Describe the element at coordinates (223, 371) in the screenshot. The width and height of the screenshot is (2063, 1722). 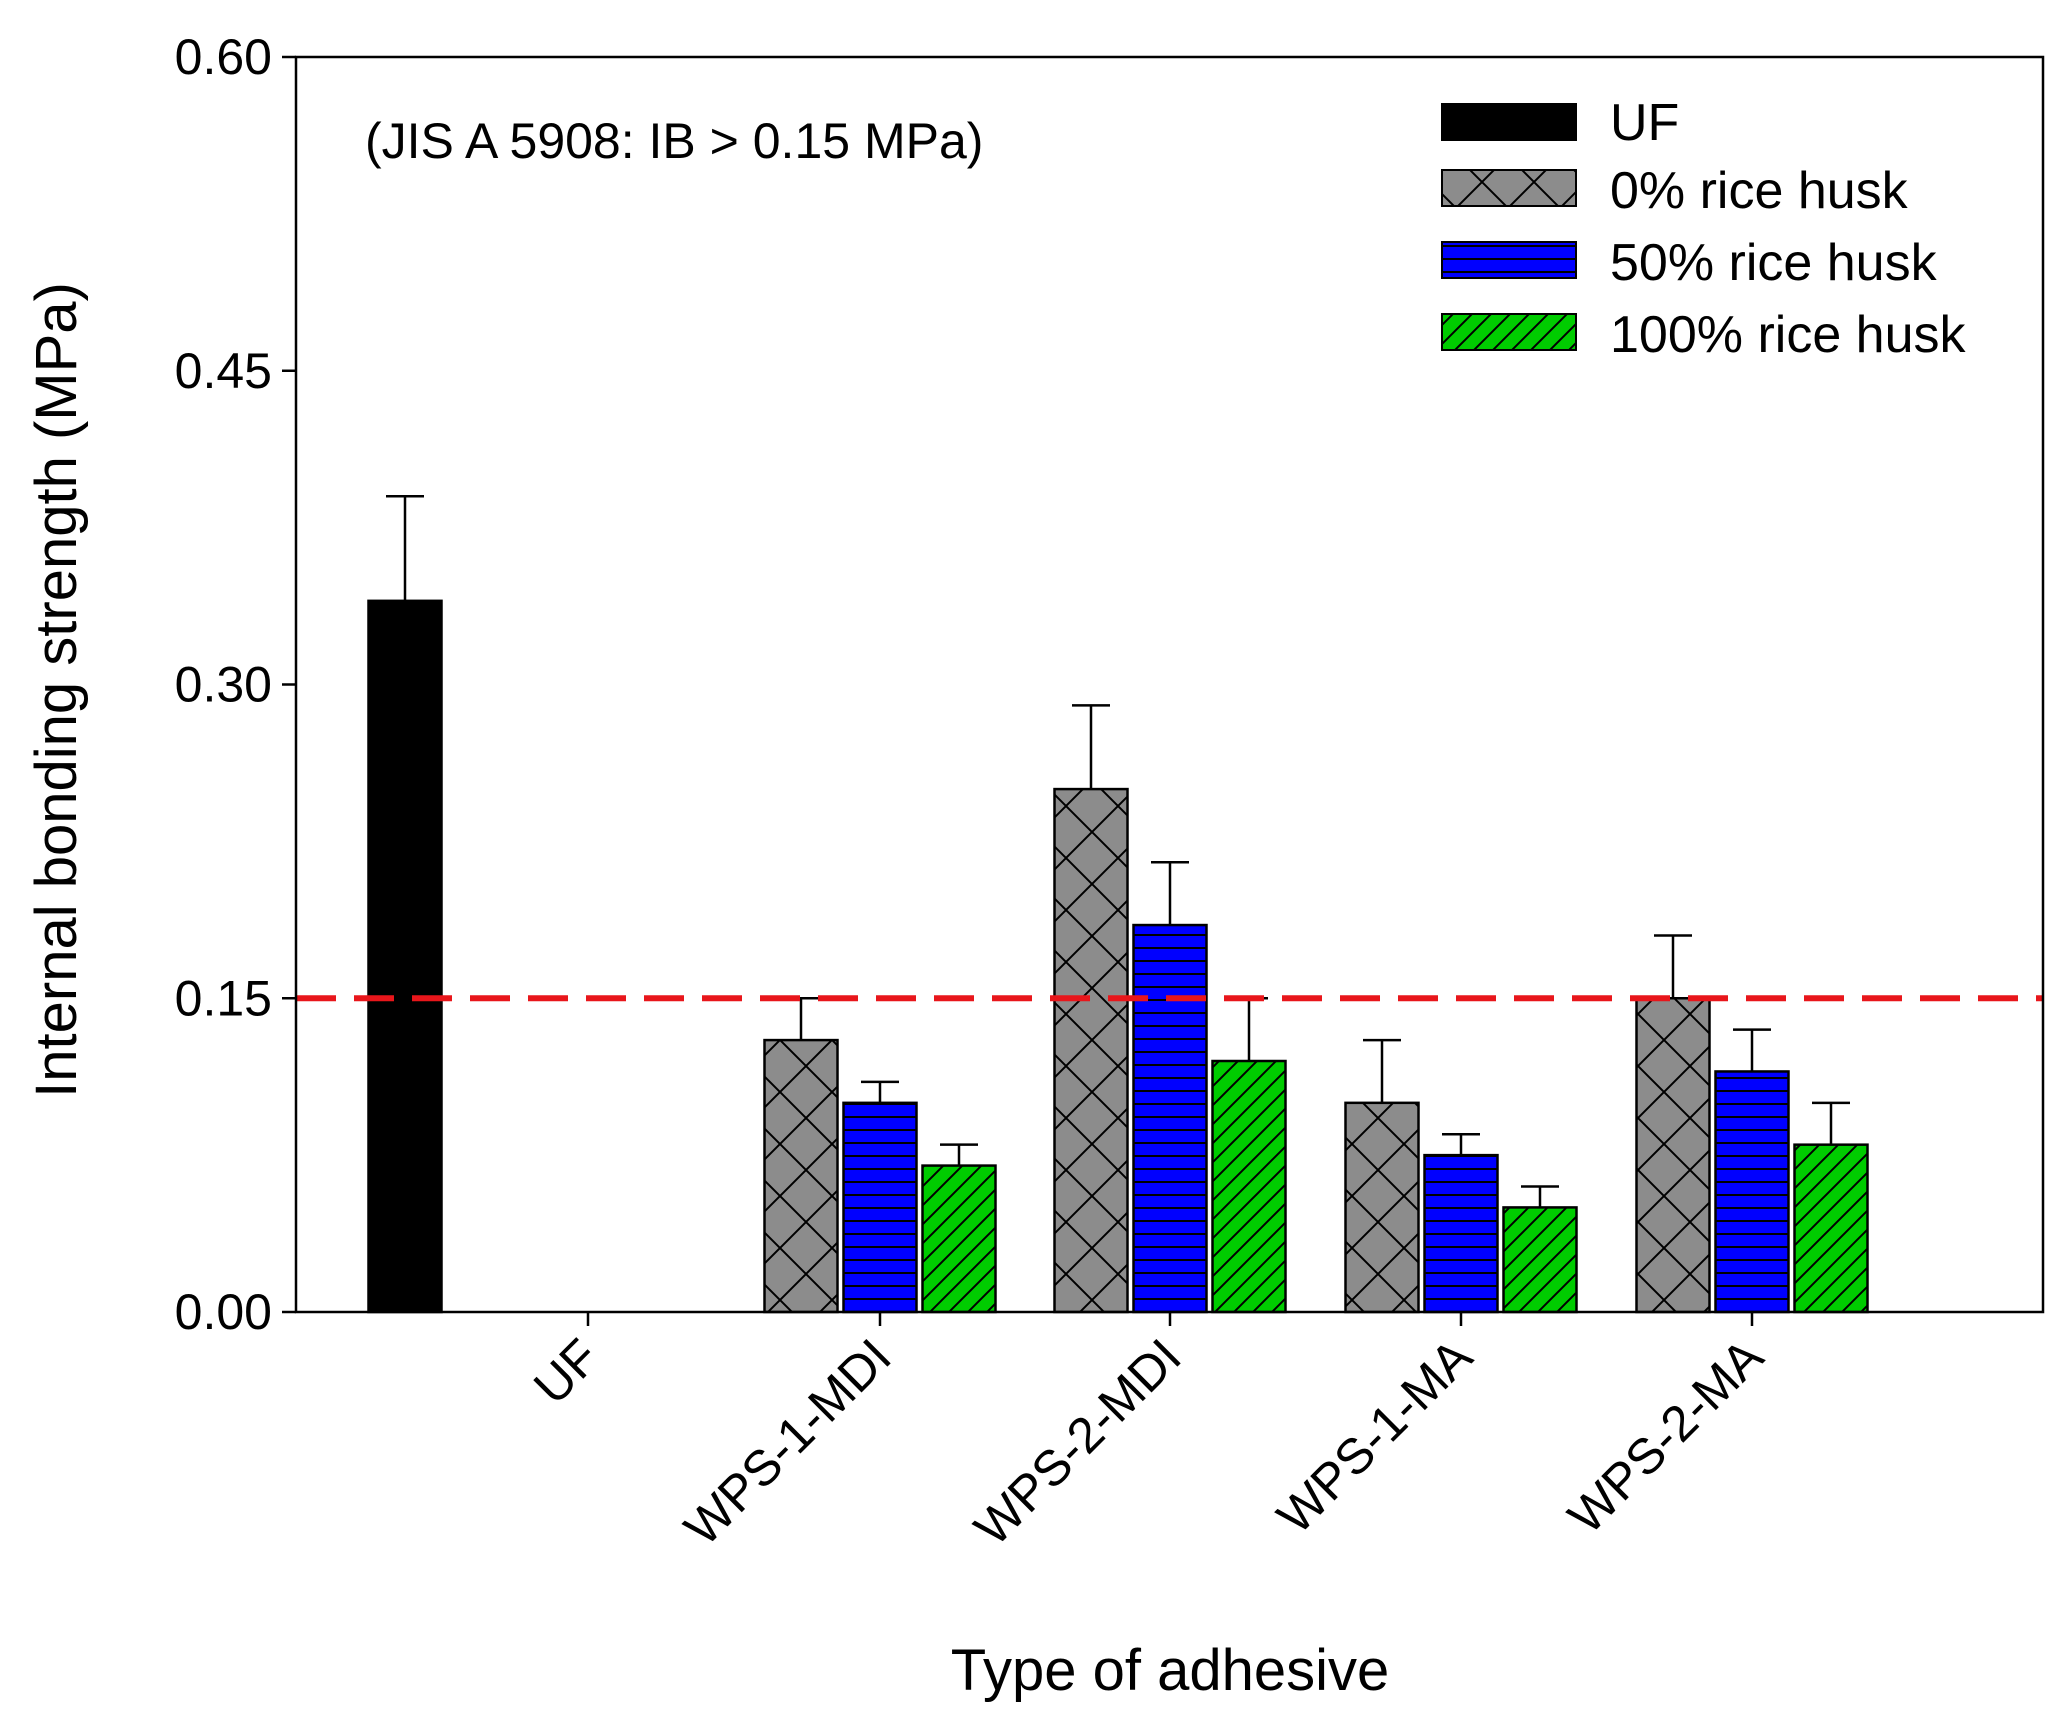
I see `y-tick-label-3: 0.45` at that location.